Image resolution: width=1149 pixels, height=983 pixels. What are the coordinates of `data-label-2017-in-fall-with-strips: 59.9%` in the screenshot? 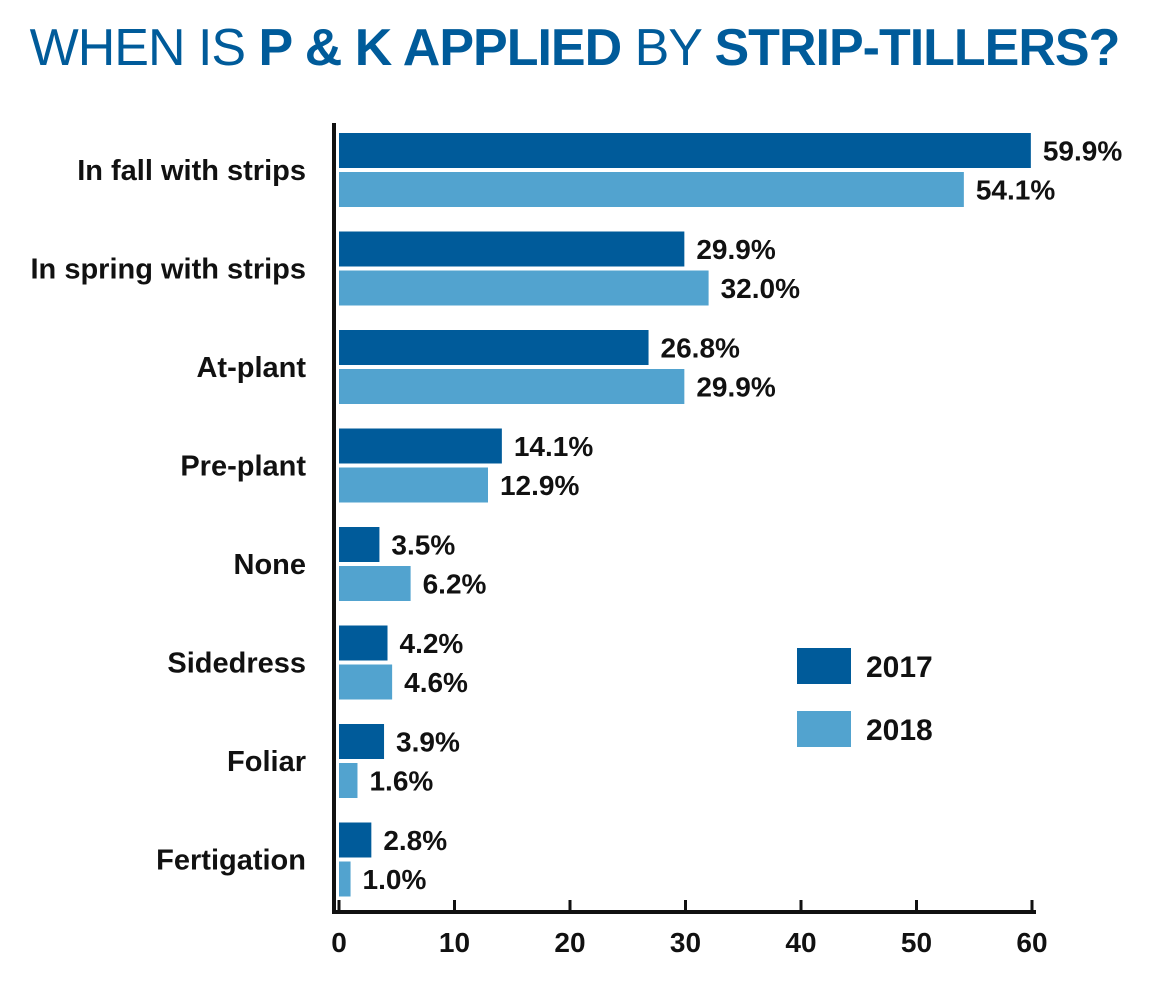 It's located at (1082, 151).